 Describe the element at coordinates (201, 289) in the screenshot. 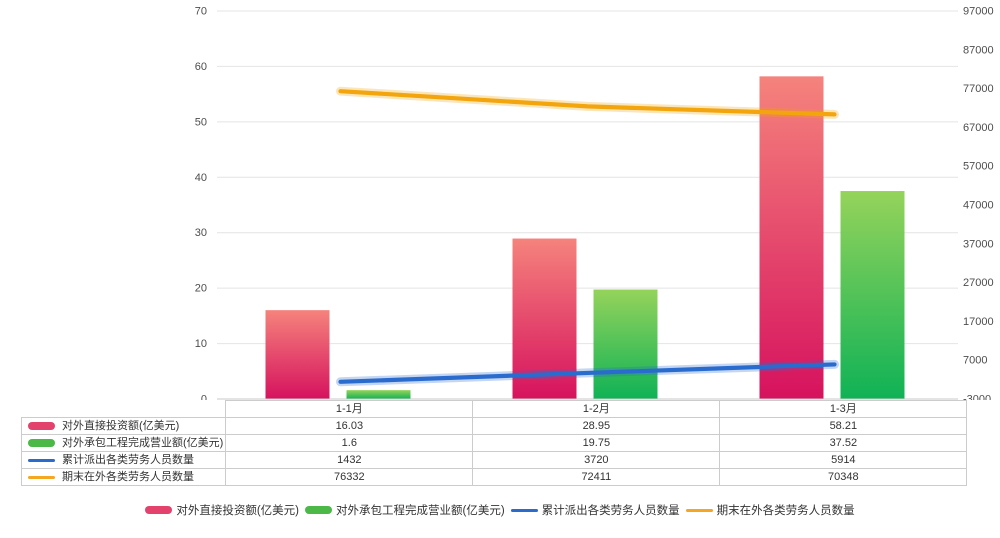

I see `left-axis-tick-label: 20` at that location.